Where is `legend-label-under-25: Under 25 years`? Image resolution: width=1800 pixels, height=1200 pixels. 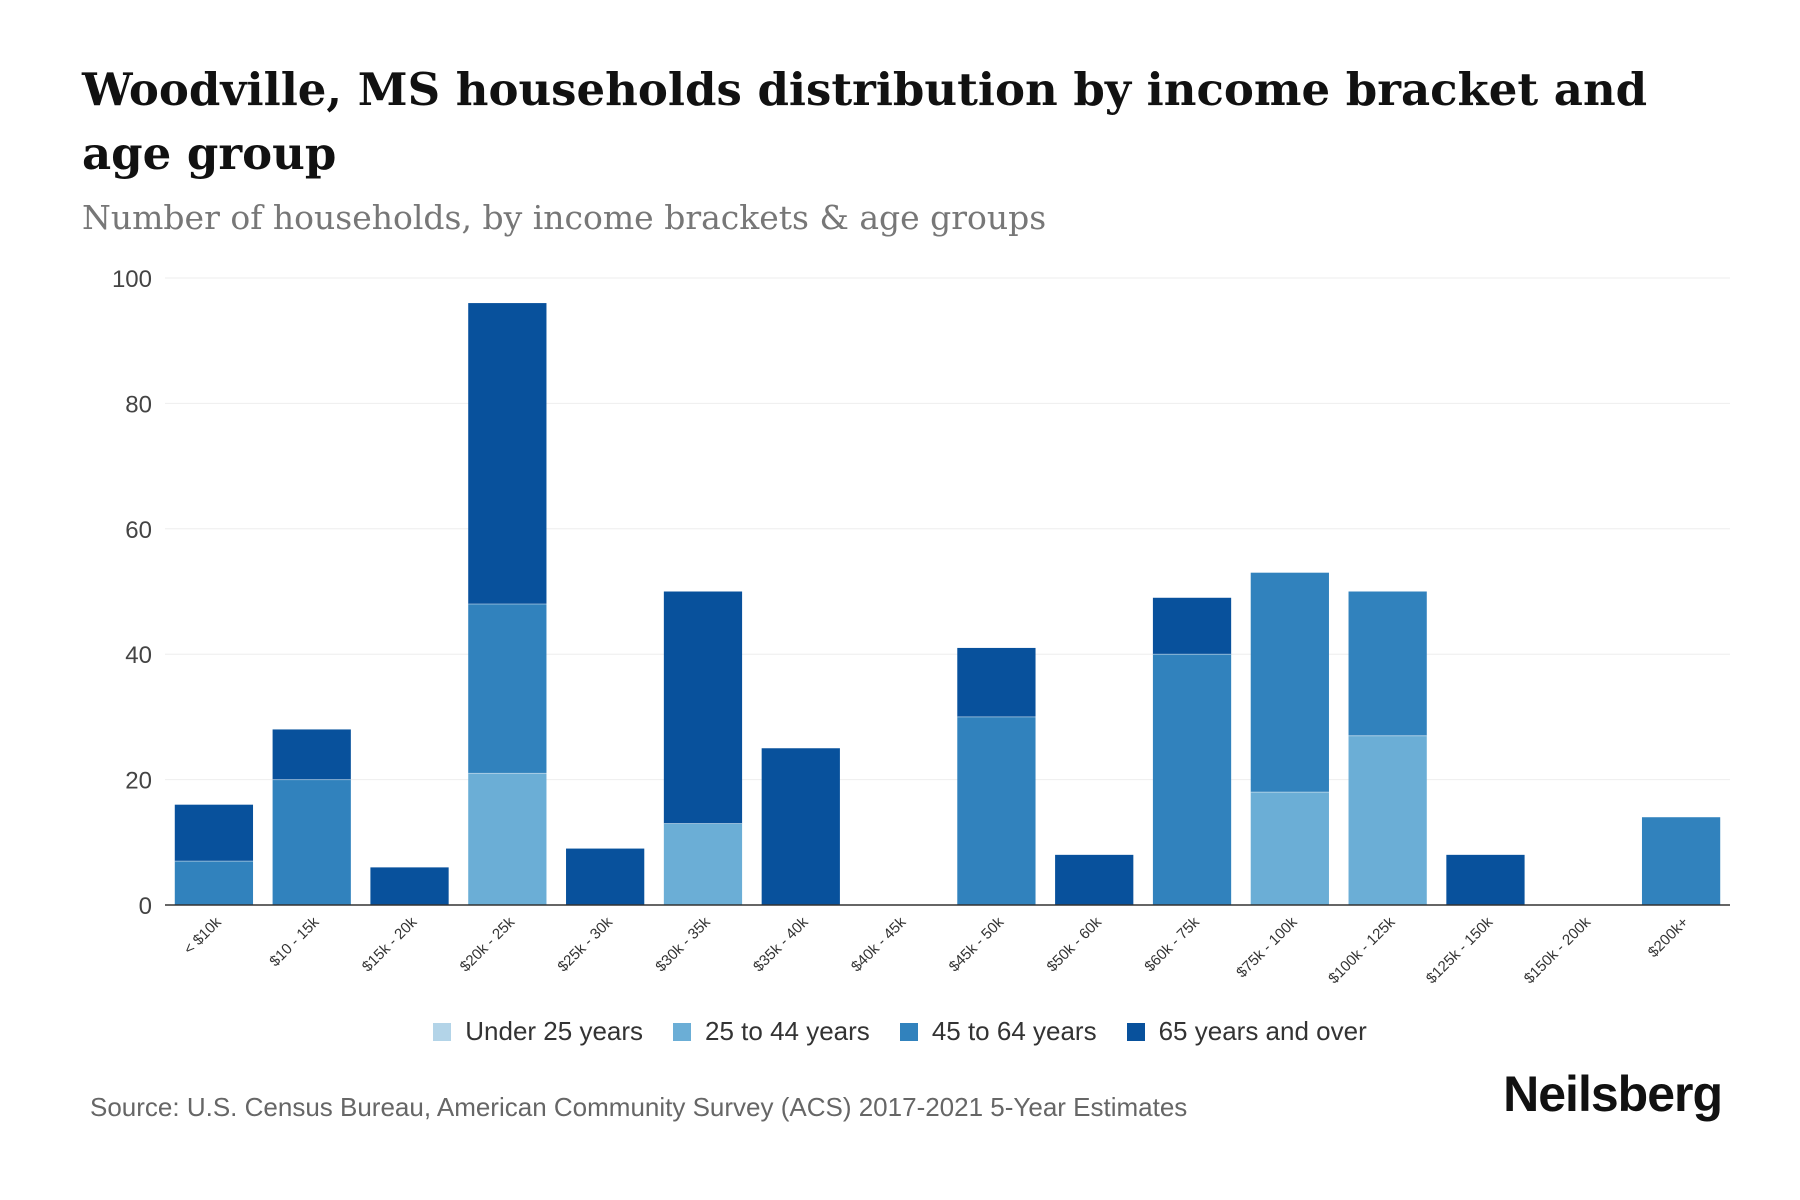
legend-label-under-25: Under 25 years is located at coordinates (554, 1031).